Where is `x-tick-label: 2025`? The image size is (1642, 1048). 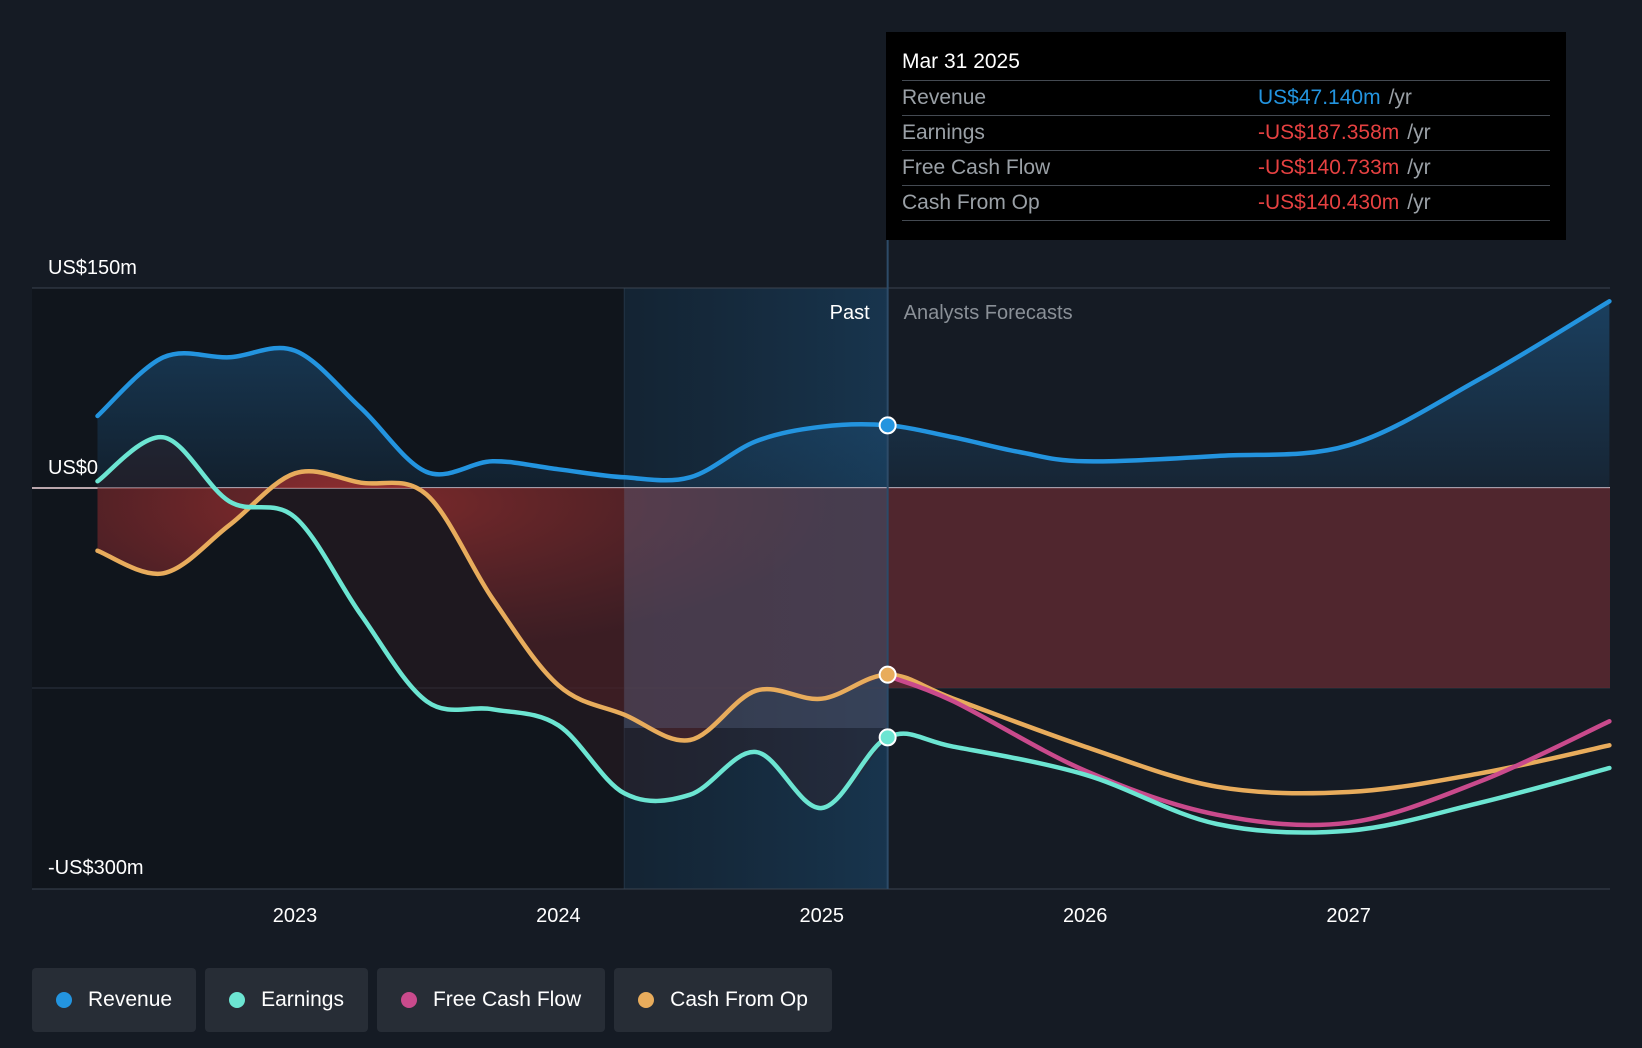
x-tick-label: 2025 is located at coordinates (822, 916).